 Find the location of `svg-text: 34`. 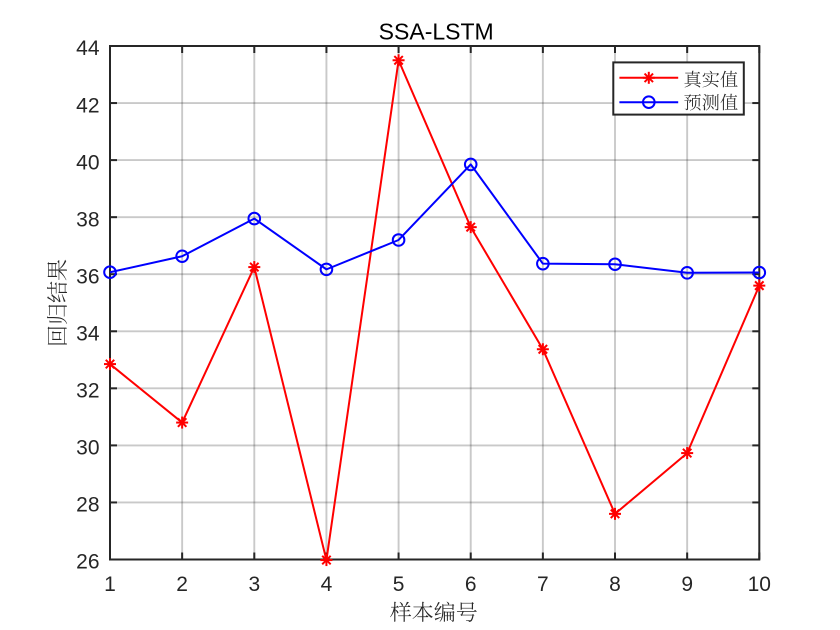

svg-text: 34 is located at coordinates (88, 333).